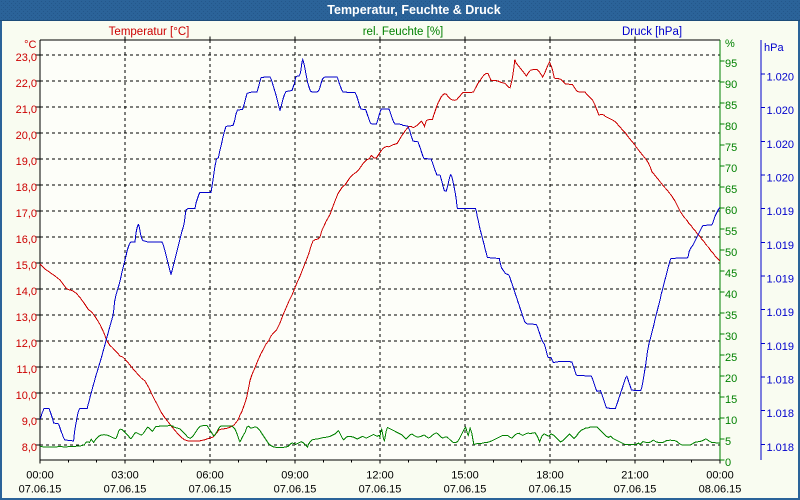  What do you see at coordinates (731, 190) in the screenshot?
I see `svg-text: 65` at bounding box center [731, 190].